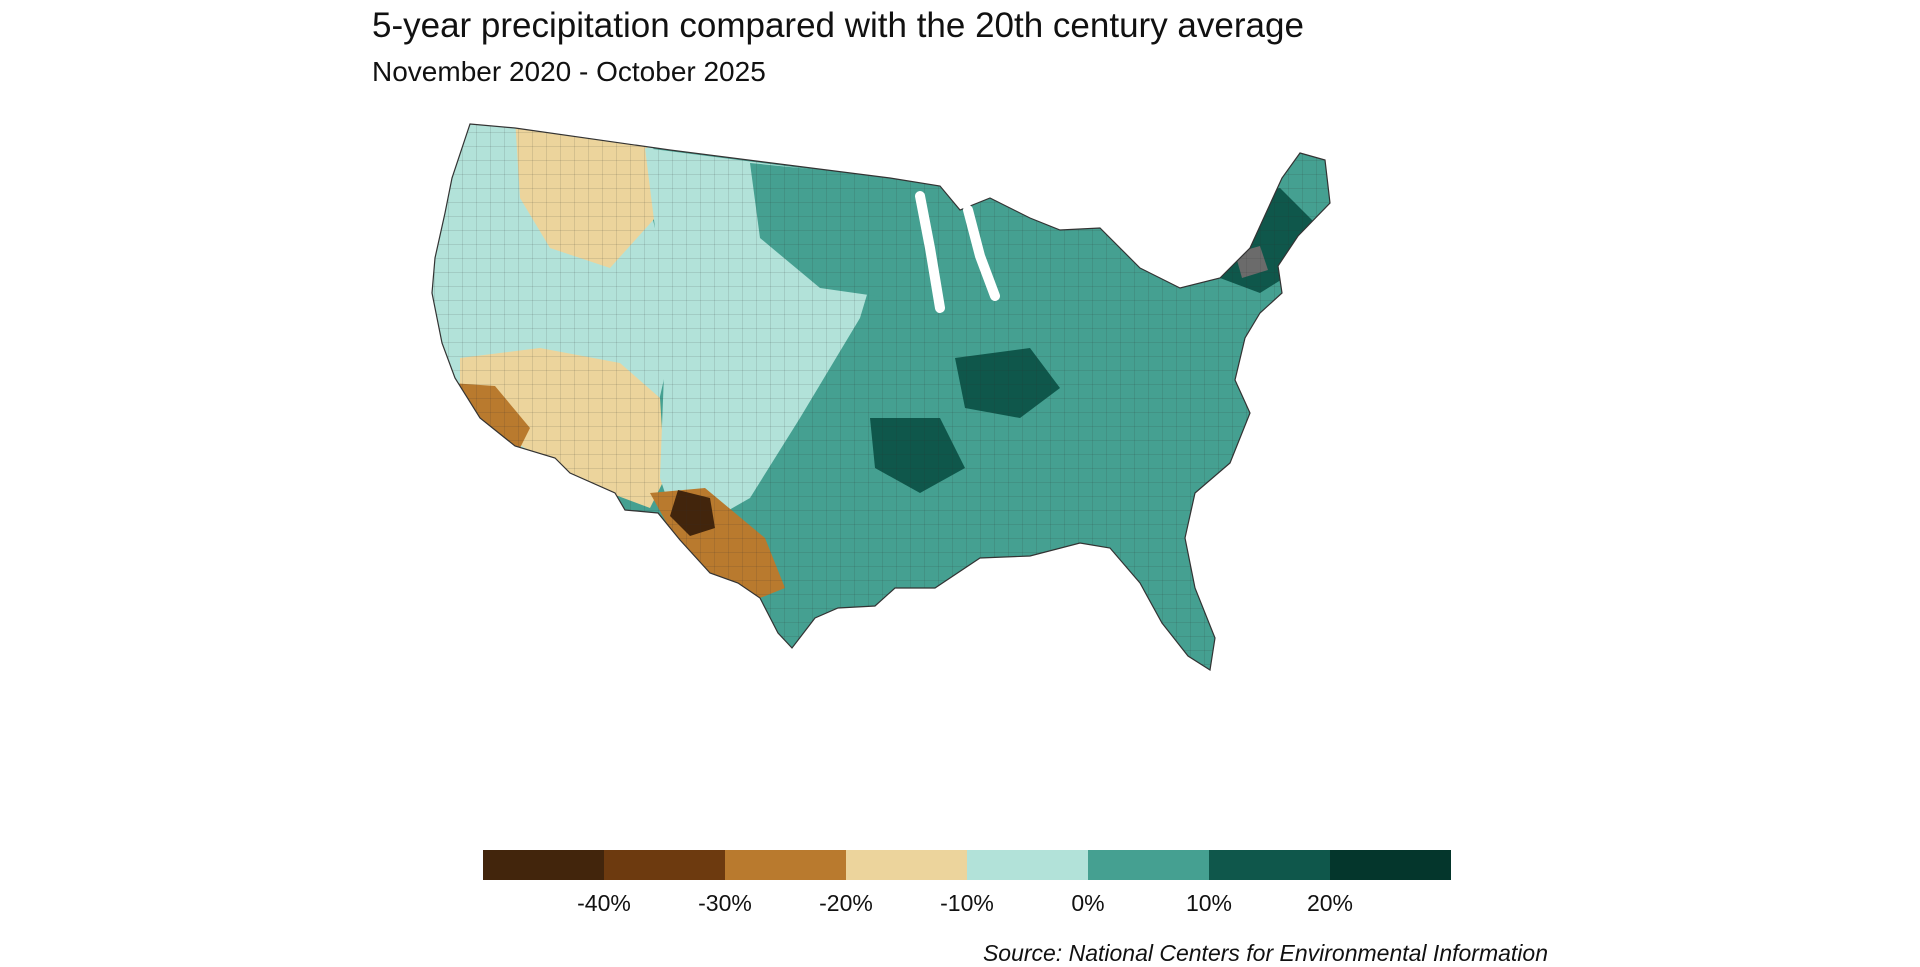 The height and width of the screenshot is (967, 1920). Describe the element at coordinates (1209, 903) in the screenshot. I see `legend-label: 10%` at that location.